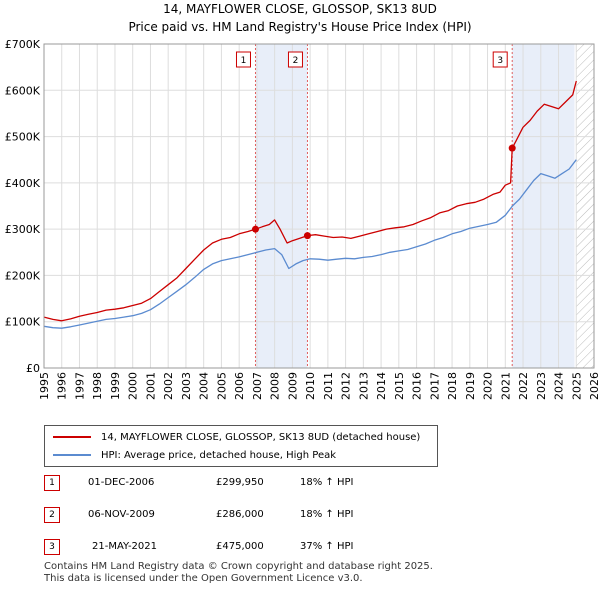 The height and width of the screenshot is (590, 600). Describe the element at coordinates (52, 483) in the screenshot. I see `transaction-number: 1` at that location.